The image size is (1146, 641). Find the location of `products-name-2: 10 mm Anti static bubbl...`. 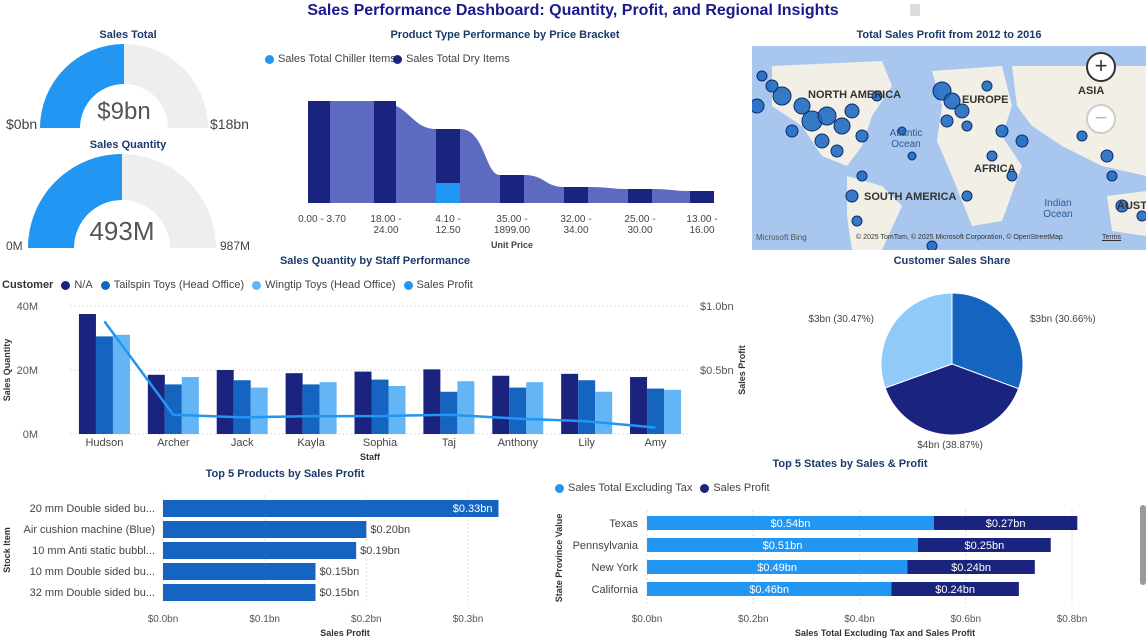

products-name-2: 10 mm Anti static bubbl... is located at coordinates (93, 551).